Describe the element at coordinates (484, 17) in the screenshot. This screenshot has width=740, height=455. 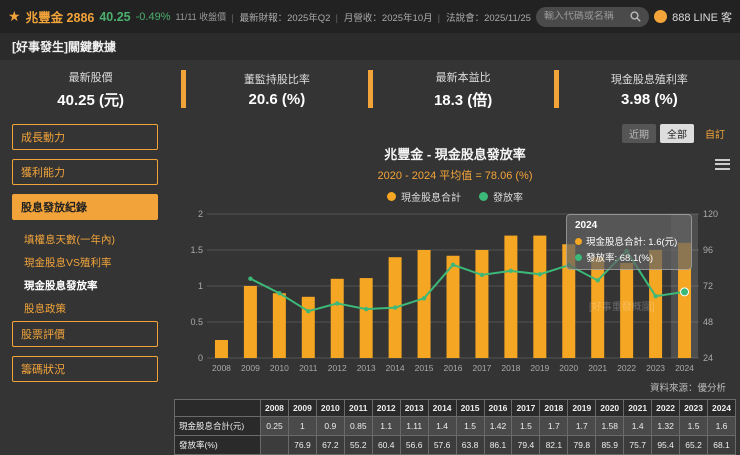
I see `info-earnings-call: 法說會：2025/11/25` at that location.